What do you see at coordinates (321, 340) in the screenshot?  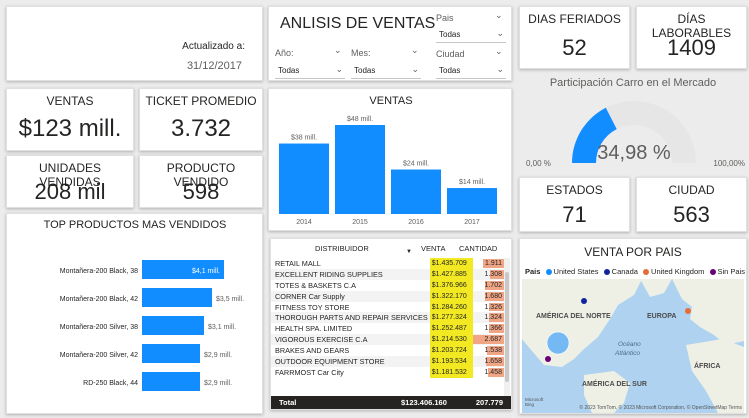 I see `distribuidor-name: VIGOROUS EXERCISE C.A` at bounding box center [321, 340].